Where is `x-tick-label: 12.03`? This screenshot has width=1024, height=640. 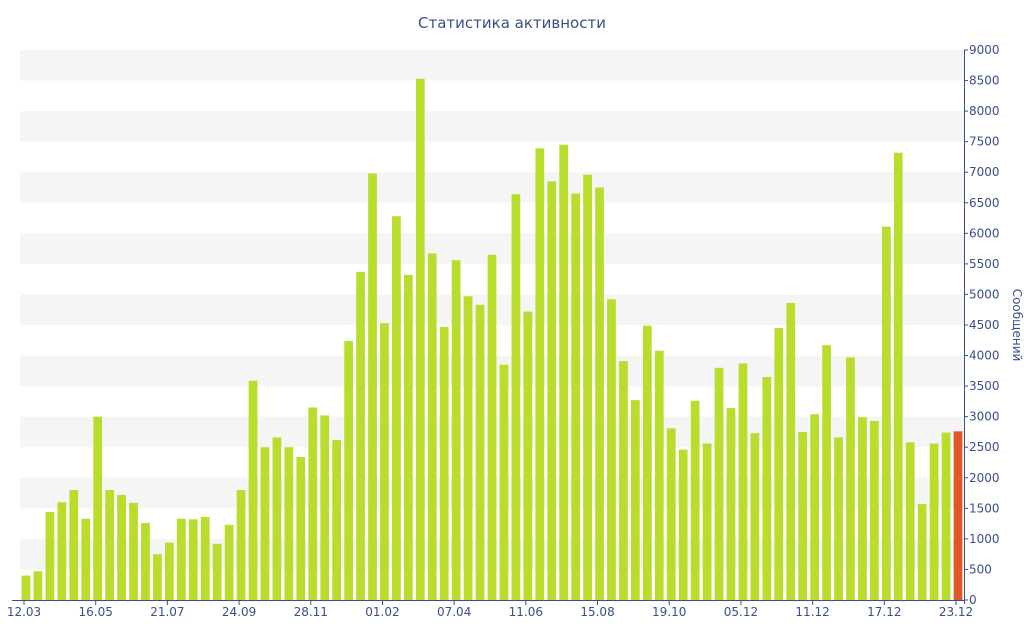 x-tick-label: 12.03 is located at coordinates (24, 612).